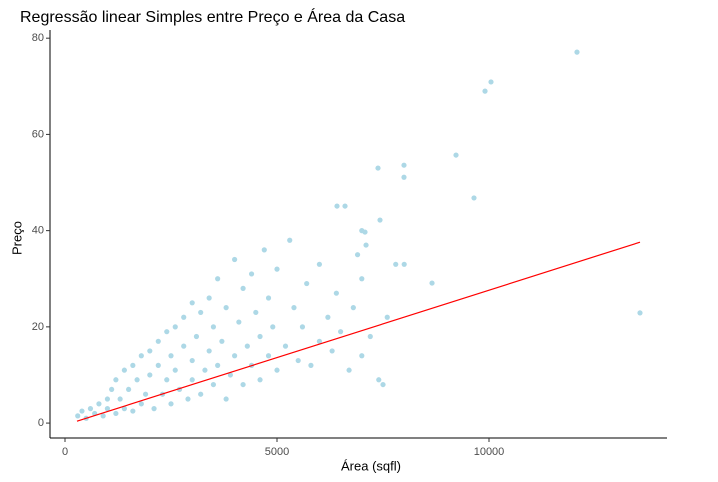  I want to click on x-tick-label: 10000, so click(489, 452).